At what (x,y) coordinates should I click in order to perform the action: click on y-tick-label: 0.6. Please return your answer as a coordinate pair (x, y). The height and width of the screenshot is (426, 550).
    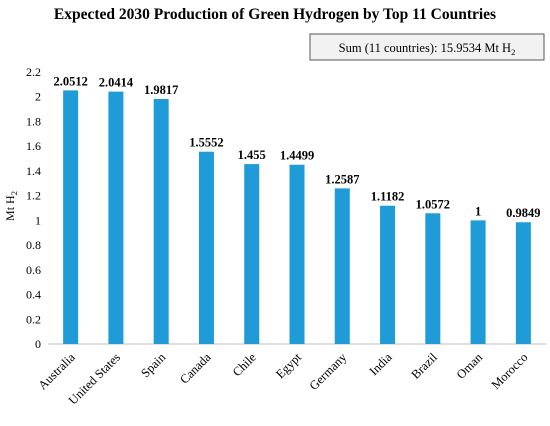
    Looking at the image, I should click on (33, 270).